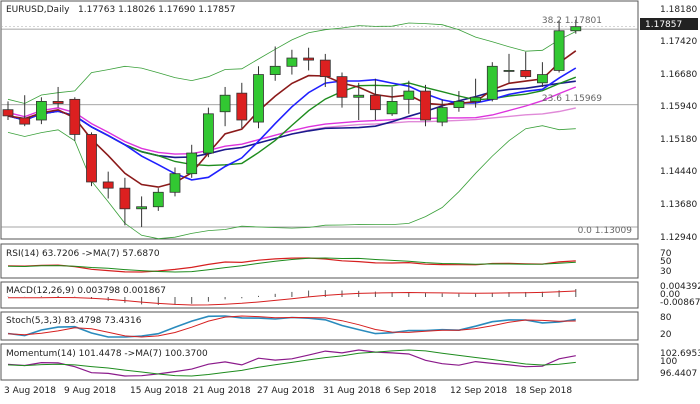 The height and width of the screenshot is (404, 700). I want to click on momentum-tick: 102.6953, so click(680, 354).